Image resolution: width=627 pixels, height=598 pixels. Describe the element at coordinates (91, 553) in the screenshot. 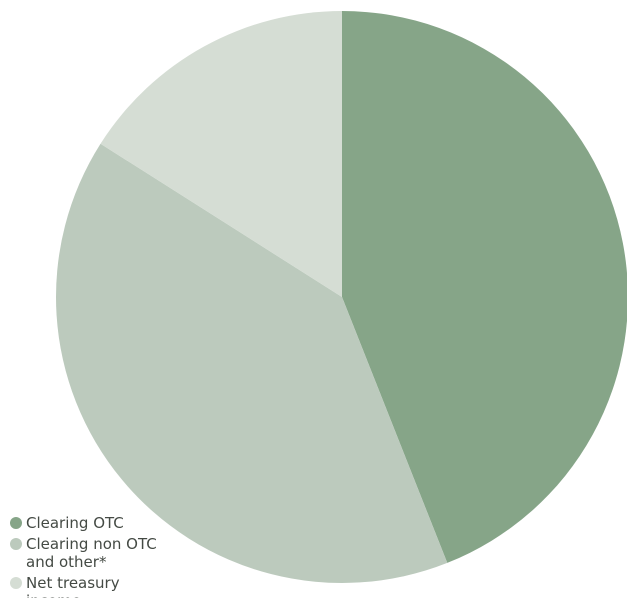

I see `legend-label: Clearing non OTC and other*` at that location.